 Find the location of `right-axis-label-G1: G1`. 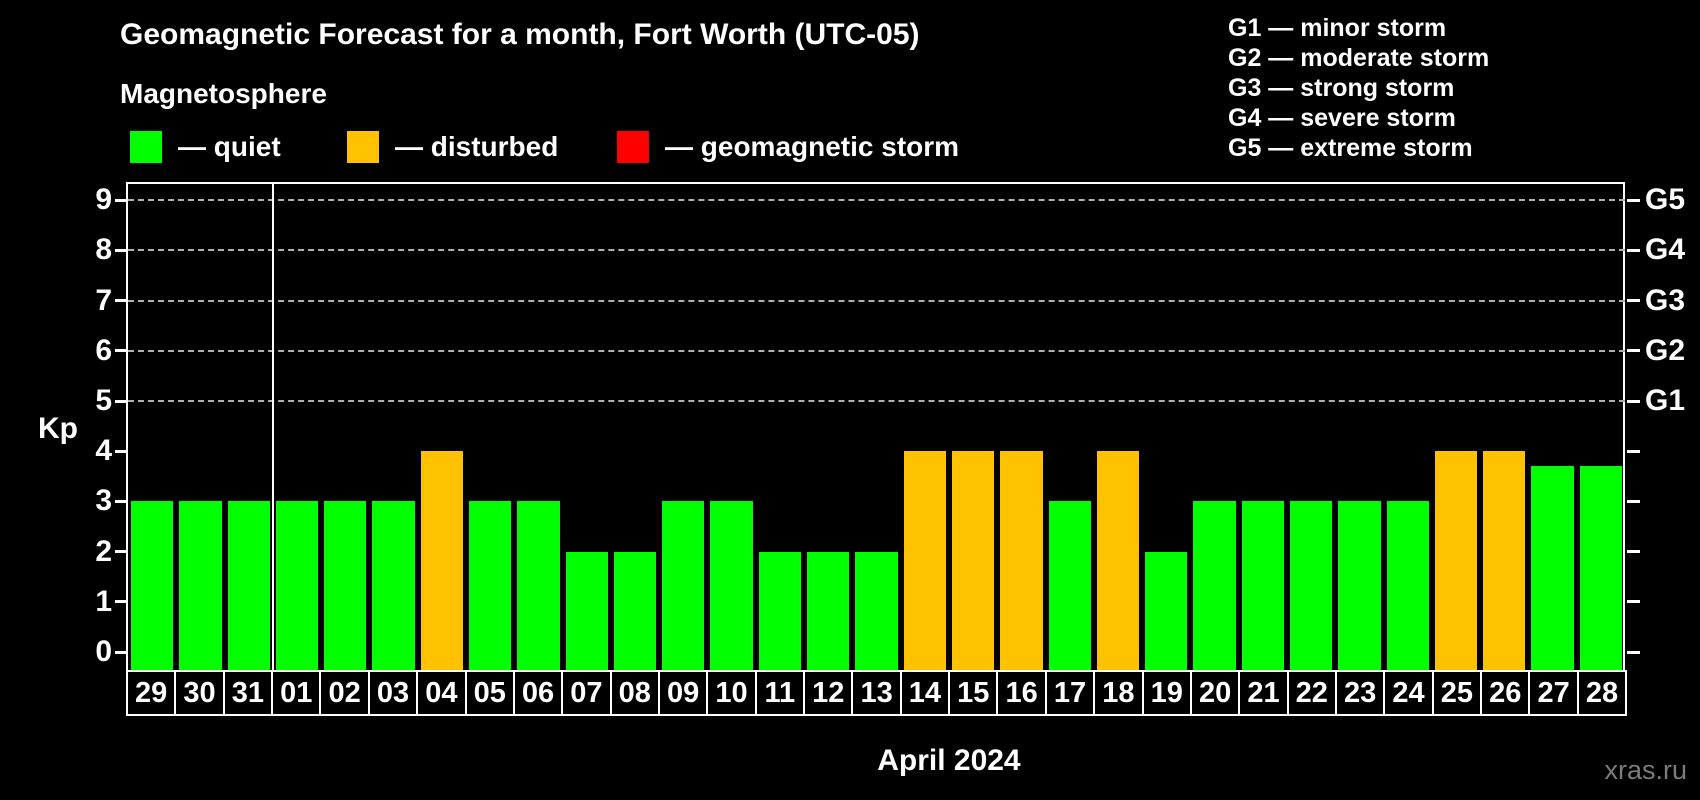

right-axis-label-G1: G1 is located at coordinates (1665, 400).